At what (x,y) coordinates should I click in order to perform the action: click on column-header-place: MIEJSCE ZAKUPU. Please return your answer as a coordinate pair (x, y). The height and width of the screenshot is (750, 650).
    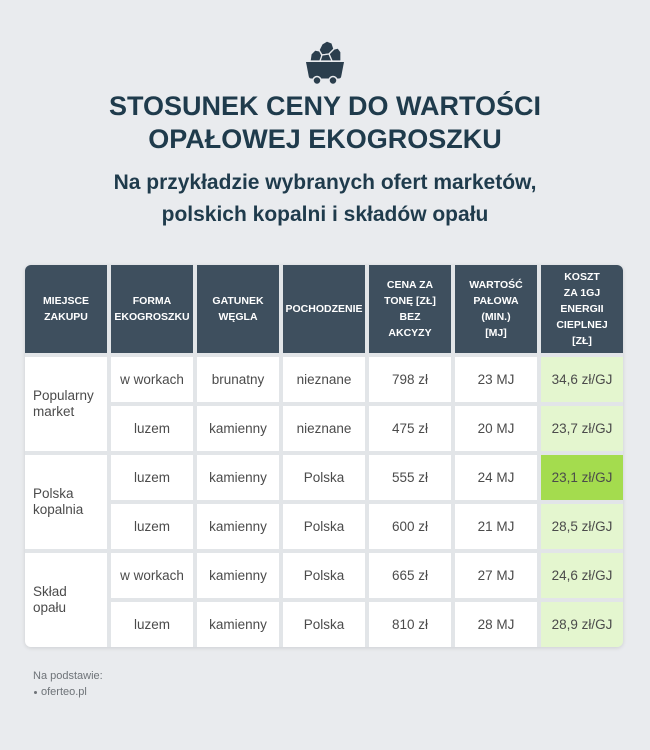
    Looking at the image, I should click on (66, 309).